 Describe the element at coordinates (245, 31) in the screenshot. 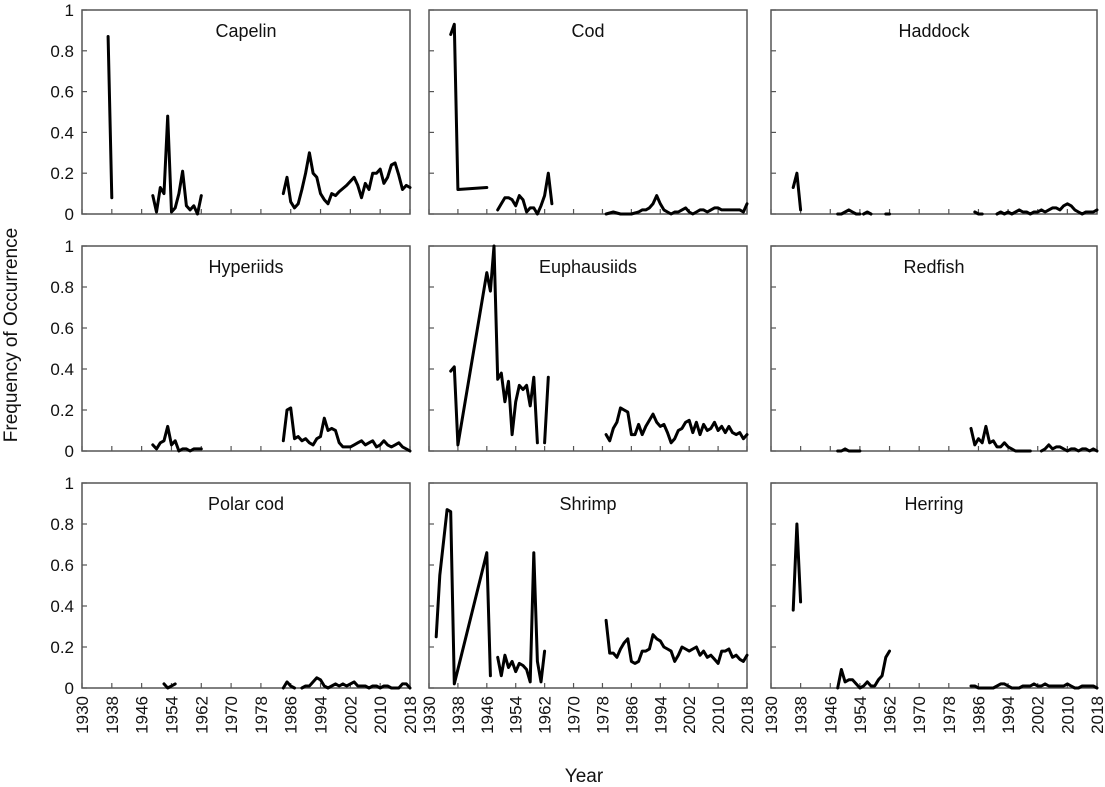

I see `panel-title: Capelin` at that location.